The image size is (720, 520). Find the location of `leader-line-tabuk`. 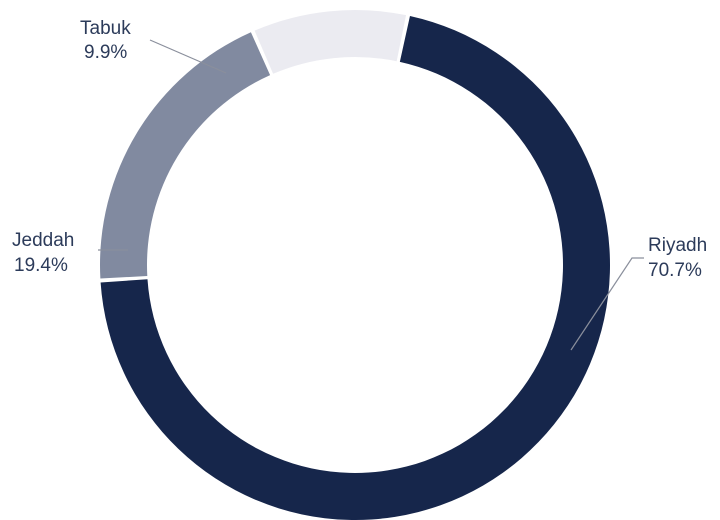

leader-line-tabuk is located at coordinates (188, 56).